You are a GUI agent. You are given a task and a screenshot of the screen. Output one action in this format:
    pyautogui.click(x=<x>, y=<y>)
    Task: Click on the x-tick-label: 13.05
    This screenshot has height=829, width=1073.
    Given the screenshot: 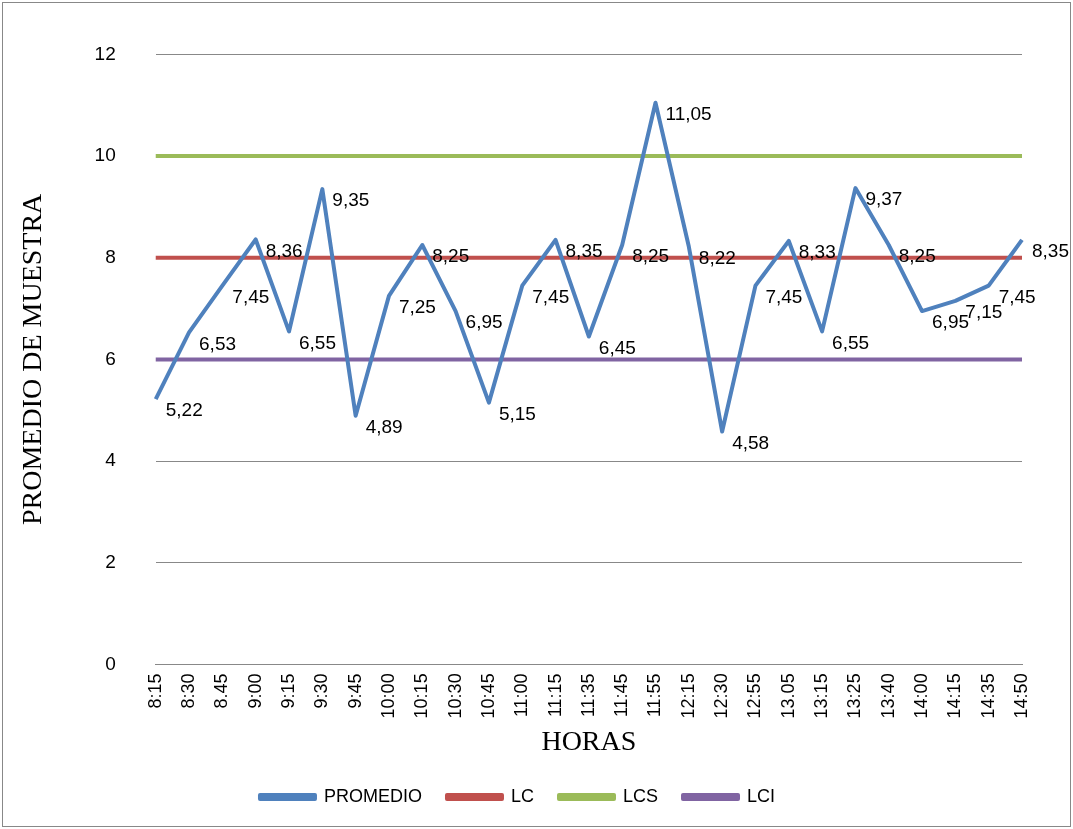 What is the action you would take?
    pyautogui.click(x=787, y=696)
    